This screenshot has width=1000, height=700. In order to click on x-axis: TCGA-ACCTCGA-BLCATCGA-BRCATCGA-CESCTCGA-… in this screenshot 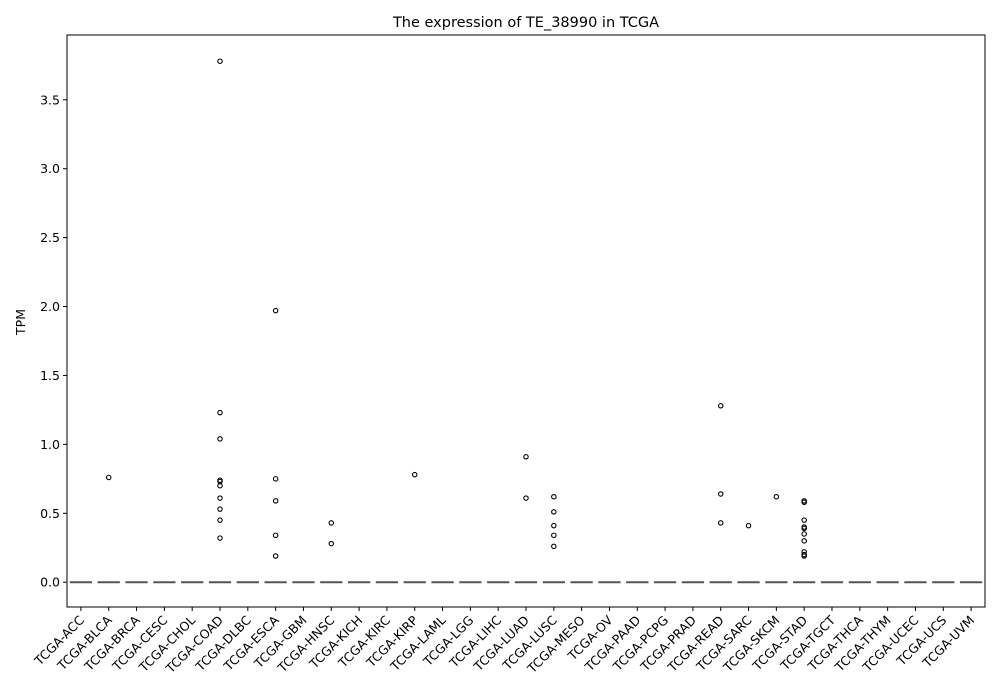, I will do `click(504, 642)`.